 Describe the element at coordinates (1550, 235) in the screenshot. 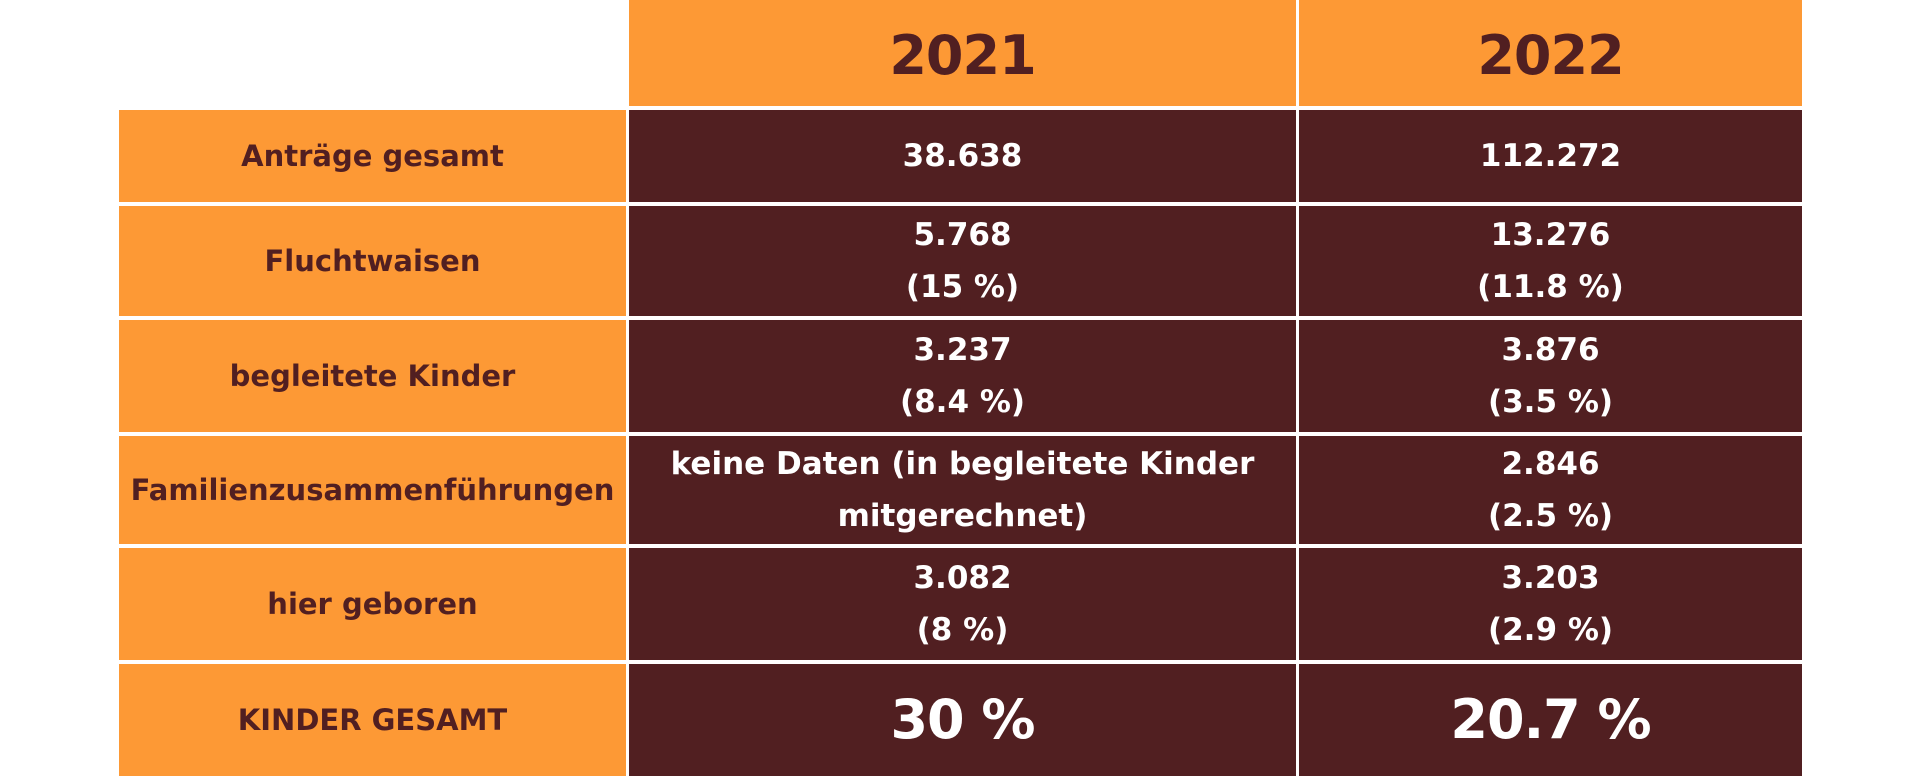

I see `cell-value: 13.276` at that location.